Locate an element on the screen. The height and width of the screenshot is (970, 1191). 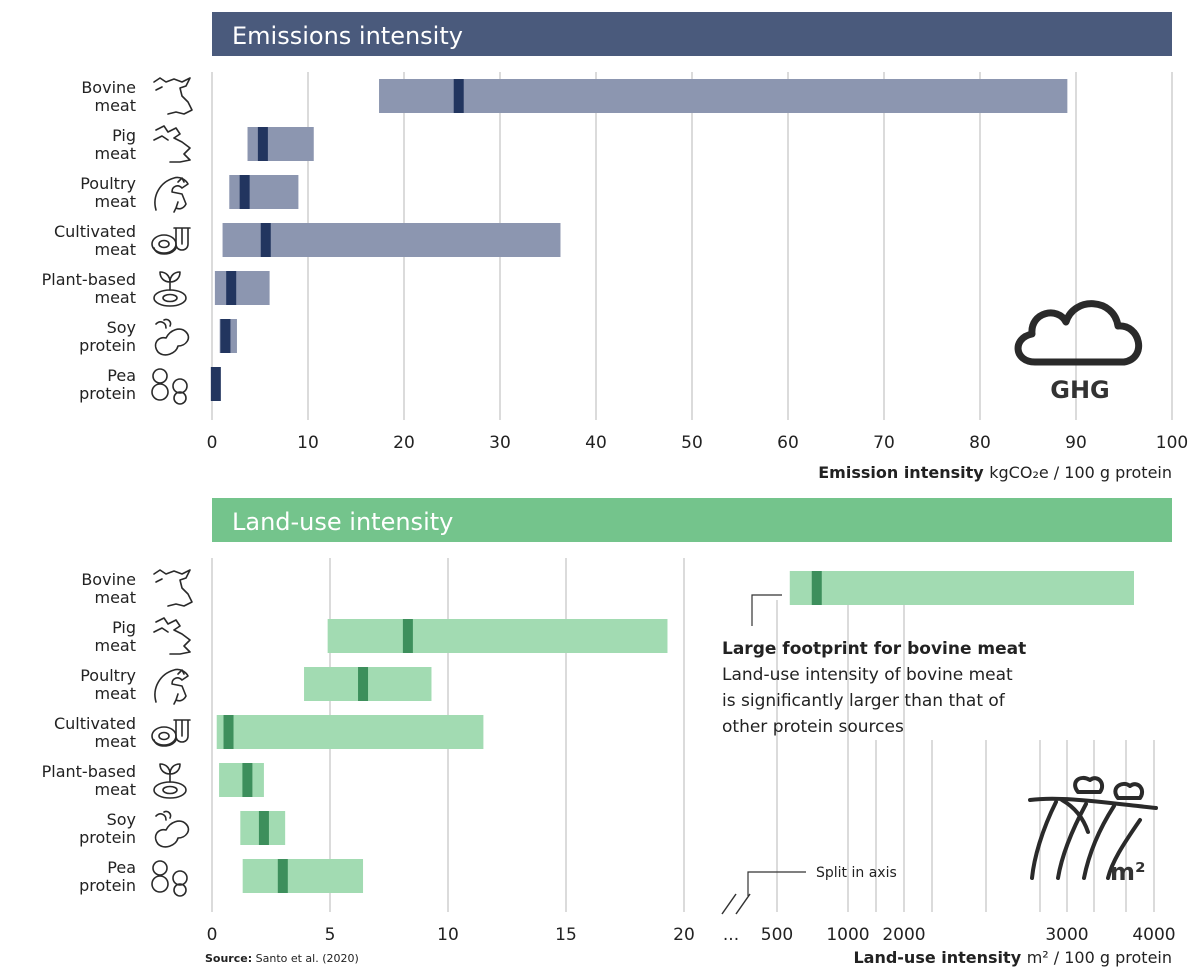
source-label: Source: is located at coordinates (229, 958).